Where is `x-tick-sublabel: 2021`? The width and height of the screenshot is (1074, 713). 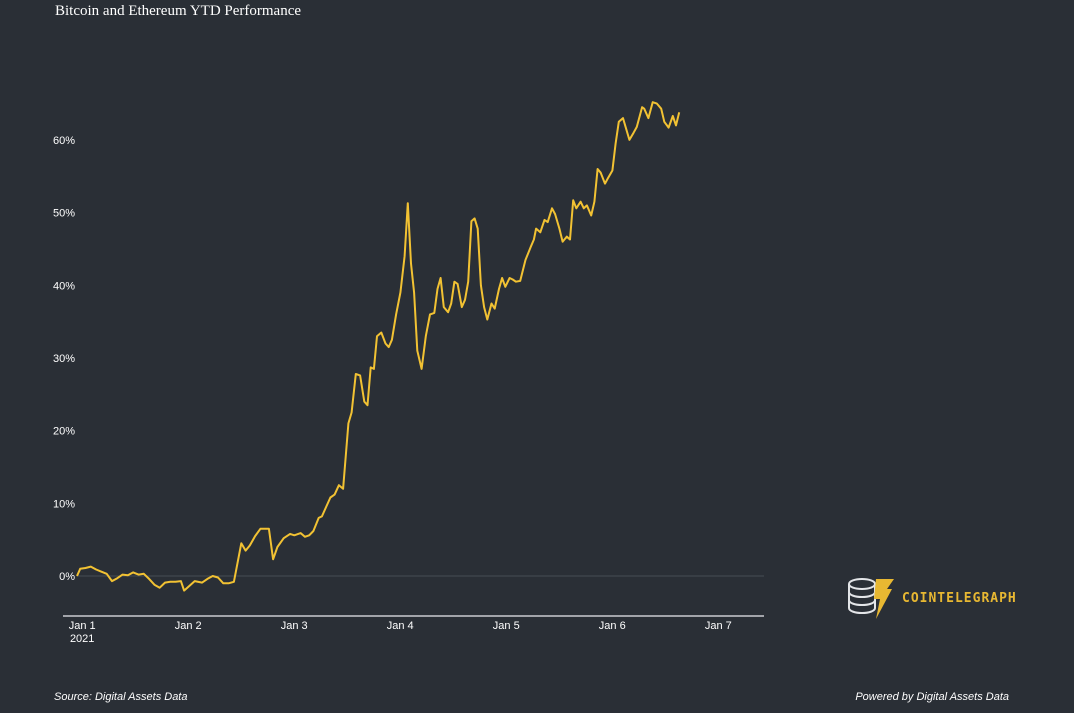 x-tick-sublabel: 2021 is located at coordinates (82, 639).